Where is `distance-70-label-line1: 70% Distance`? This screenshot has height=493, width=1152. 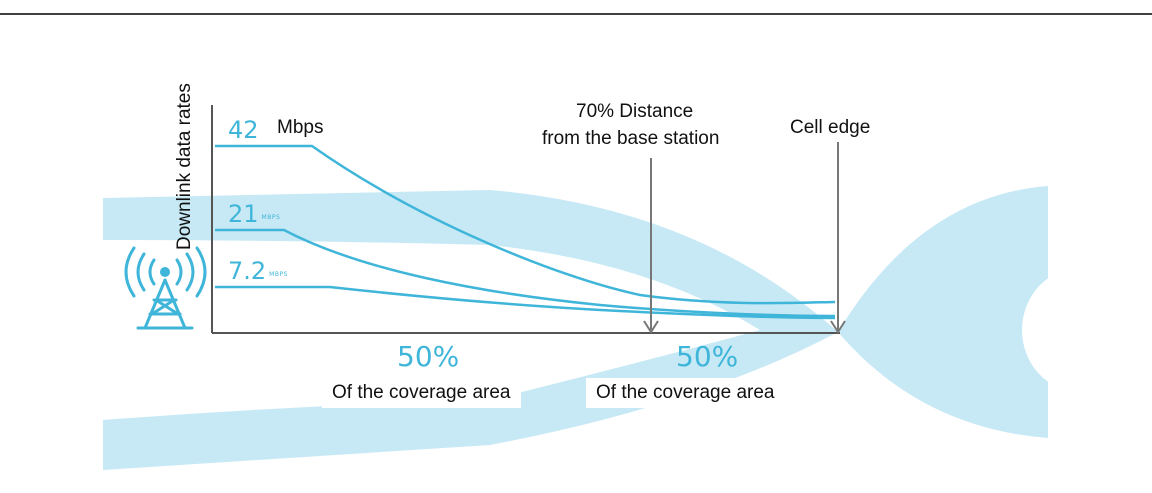
distance-70-label-line1: 70% Distance is located at coordinates (635, 111).